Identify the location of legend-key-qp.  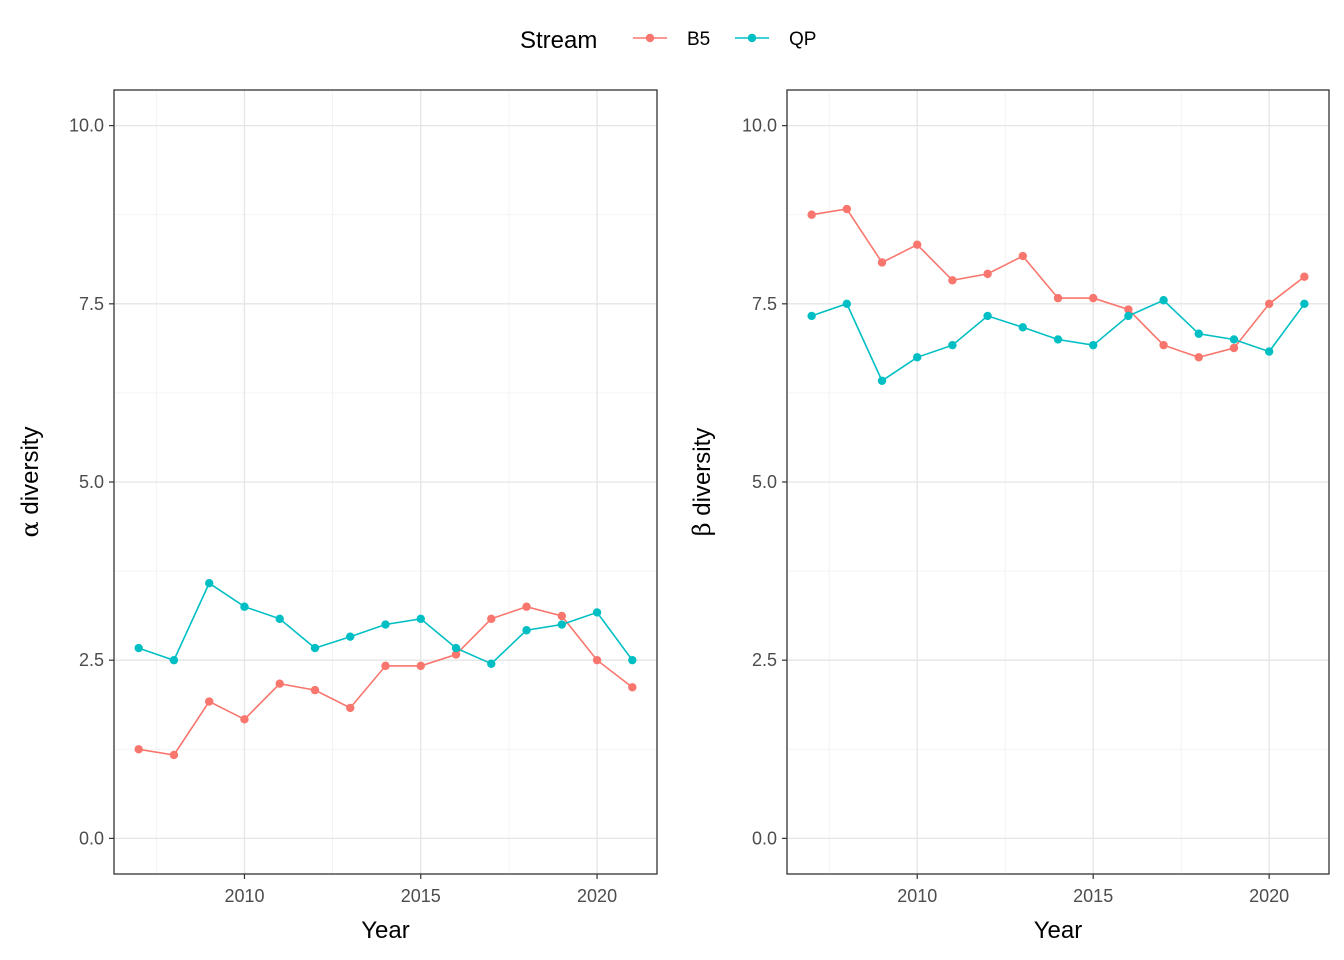
(752, 38).